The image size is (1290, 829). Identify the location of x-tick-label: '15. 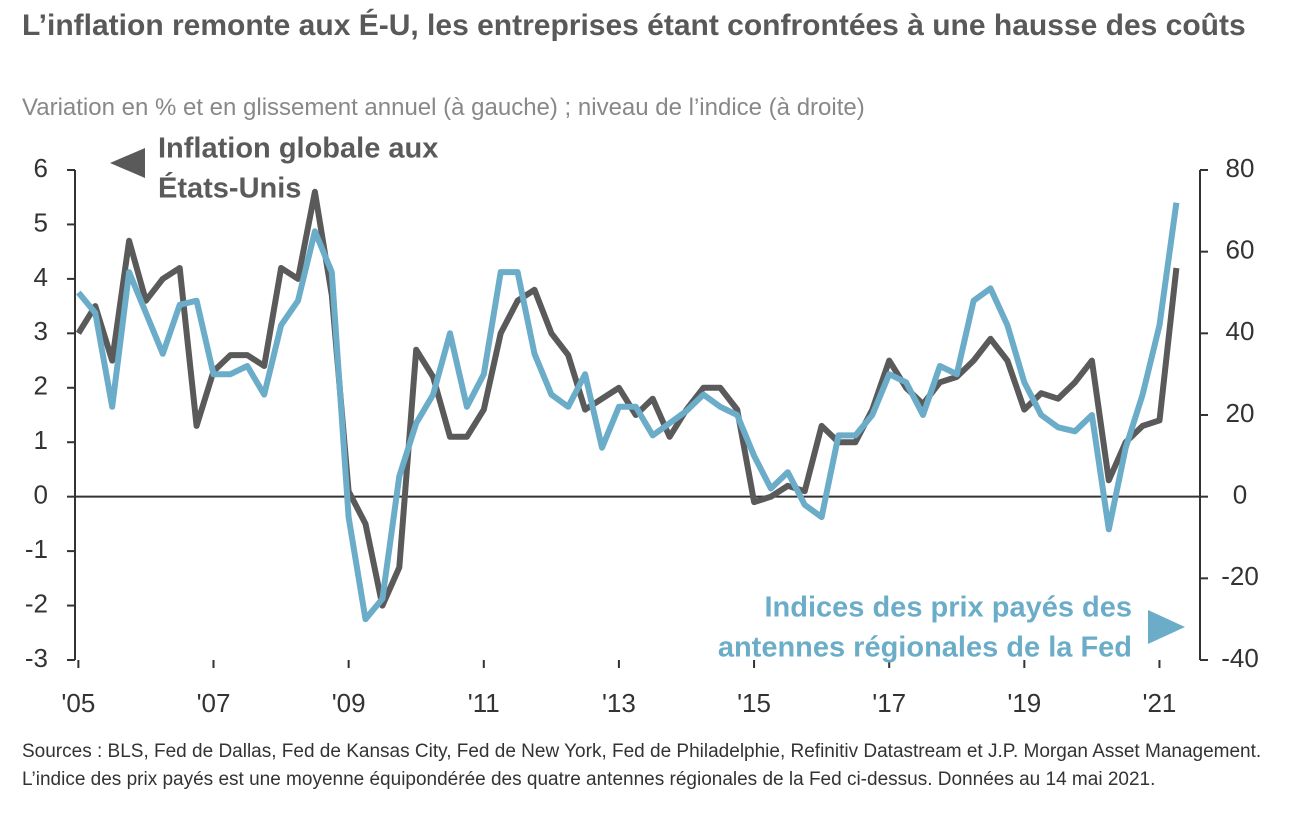
(754, 703).